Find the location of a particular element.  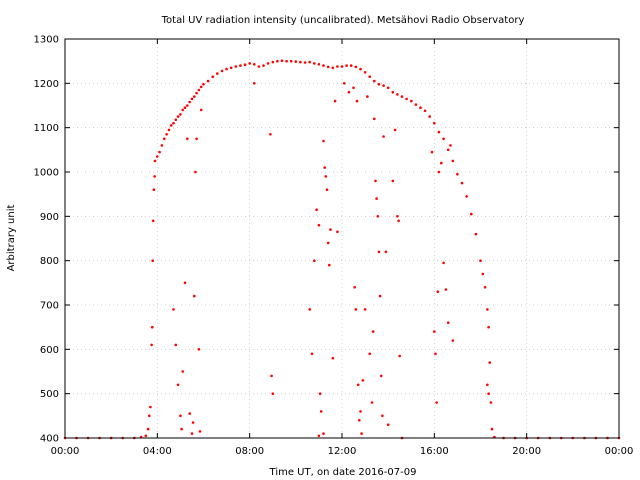

y-tick-label: 500 is located at coordinates (49, 394).